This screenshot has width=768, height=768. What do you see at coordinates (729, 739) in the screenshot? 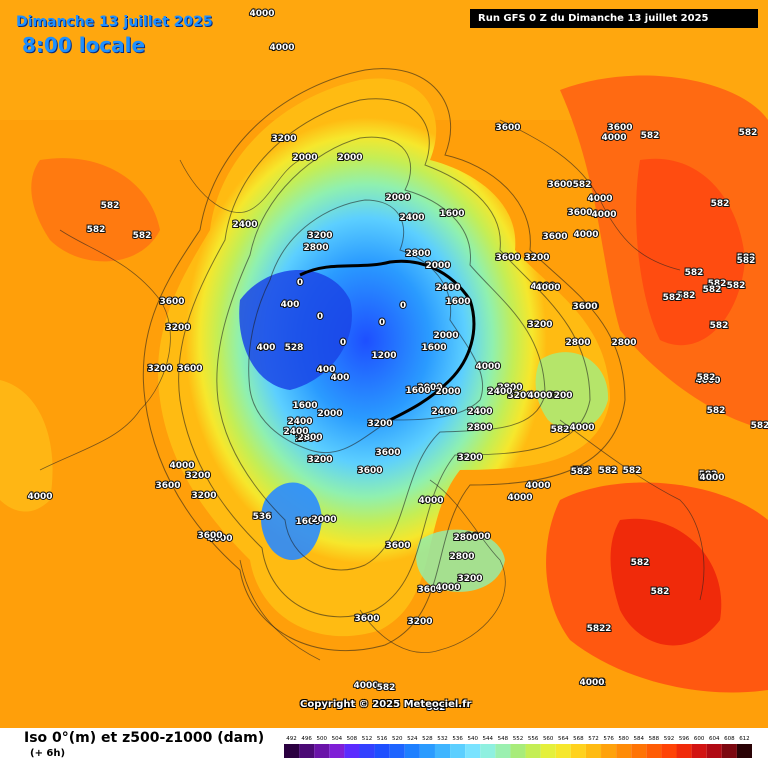
I see `legend-tick-label: 608` at bounding box center [729, 739].